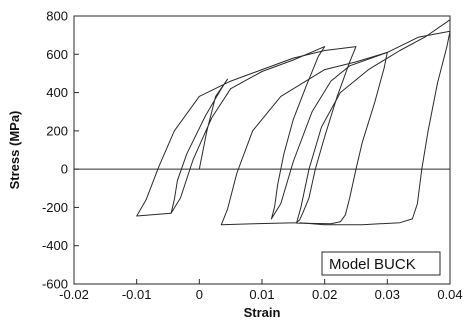 This screenshot has width=468, height=329. Describe the element at coordinates (55, 284) in the screenshot. I see `y-tick-label: -600` at that location.